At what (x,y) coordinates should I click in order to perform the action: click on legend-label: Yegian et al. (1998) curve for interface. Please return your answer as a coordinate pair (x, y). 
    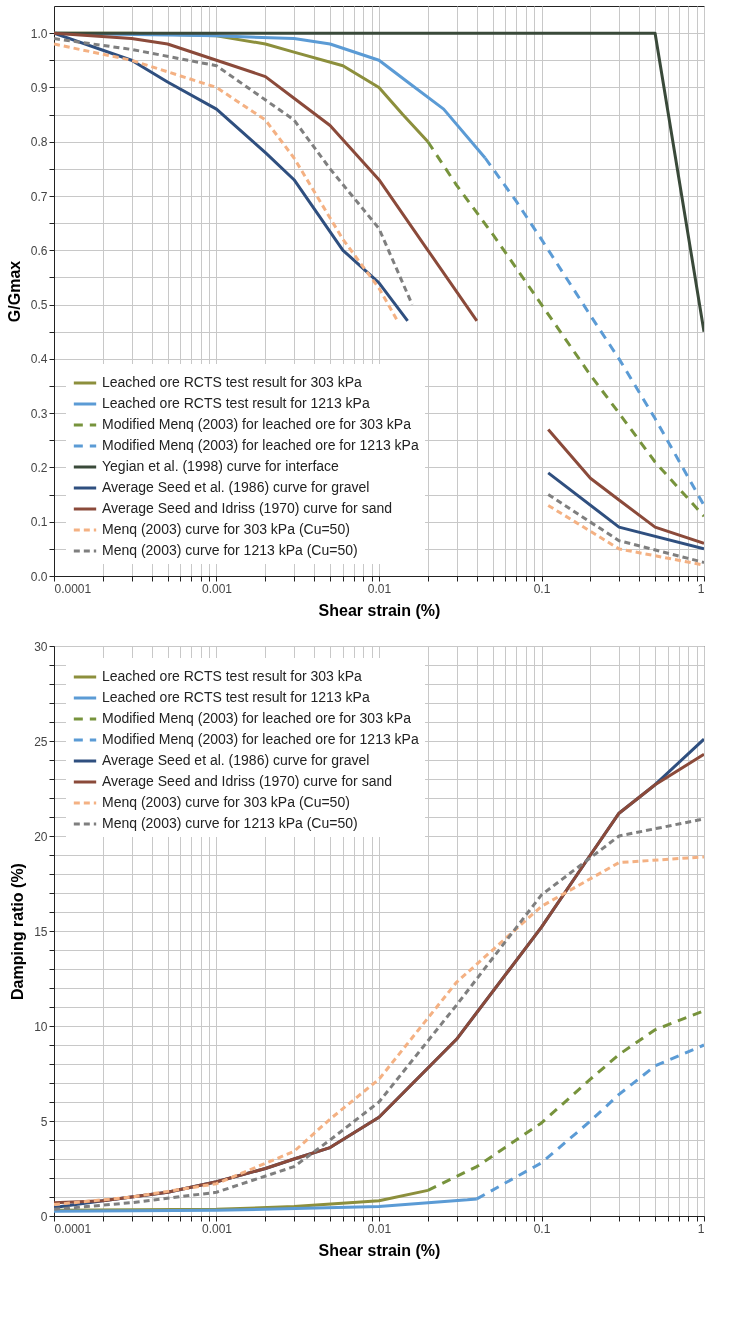
    Looking at the image, I should click on (221, 466).